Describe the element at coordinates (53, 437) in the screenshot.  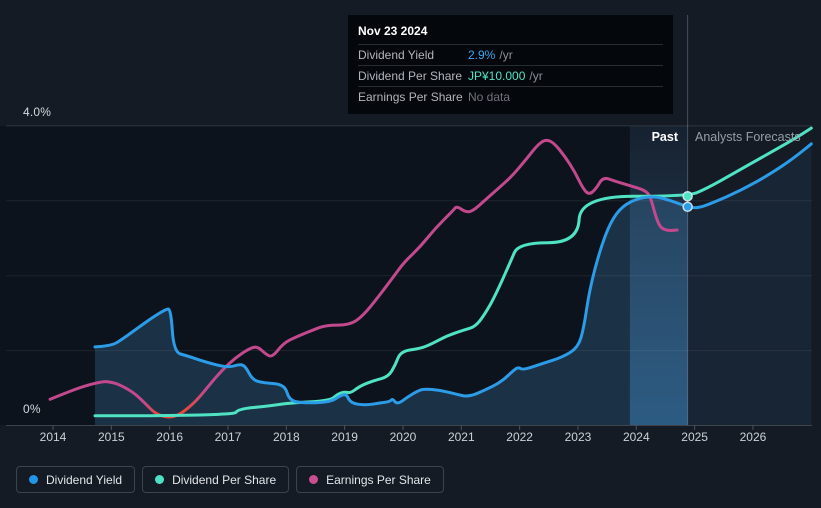
I see `x-axis-label-2014: 2014` at that location.